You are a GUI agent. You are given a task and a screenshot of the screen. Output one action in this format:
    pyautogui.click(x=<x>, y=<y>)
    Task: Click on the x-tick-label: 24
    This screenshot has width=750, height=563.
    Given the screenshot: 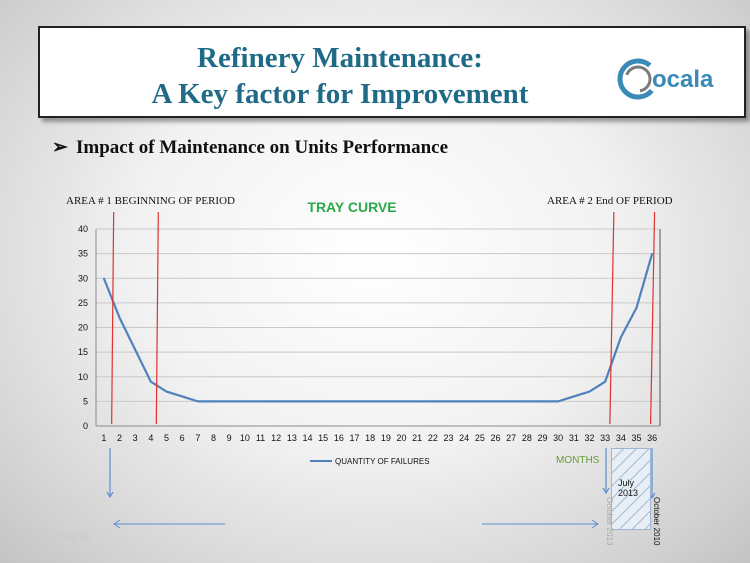 What is the action you would take?
    pyautogui.click(x=464, y=438)
    